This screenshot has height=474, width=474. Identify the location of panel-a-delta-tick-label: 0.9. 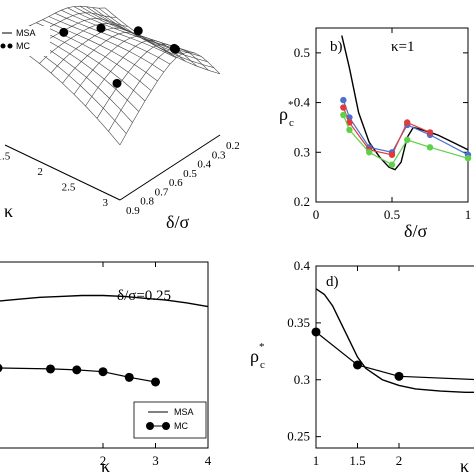
(133, 211).